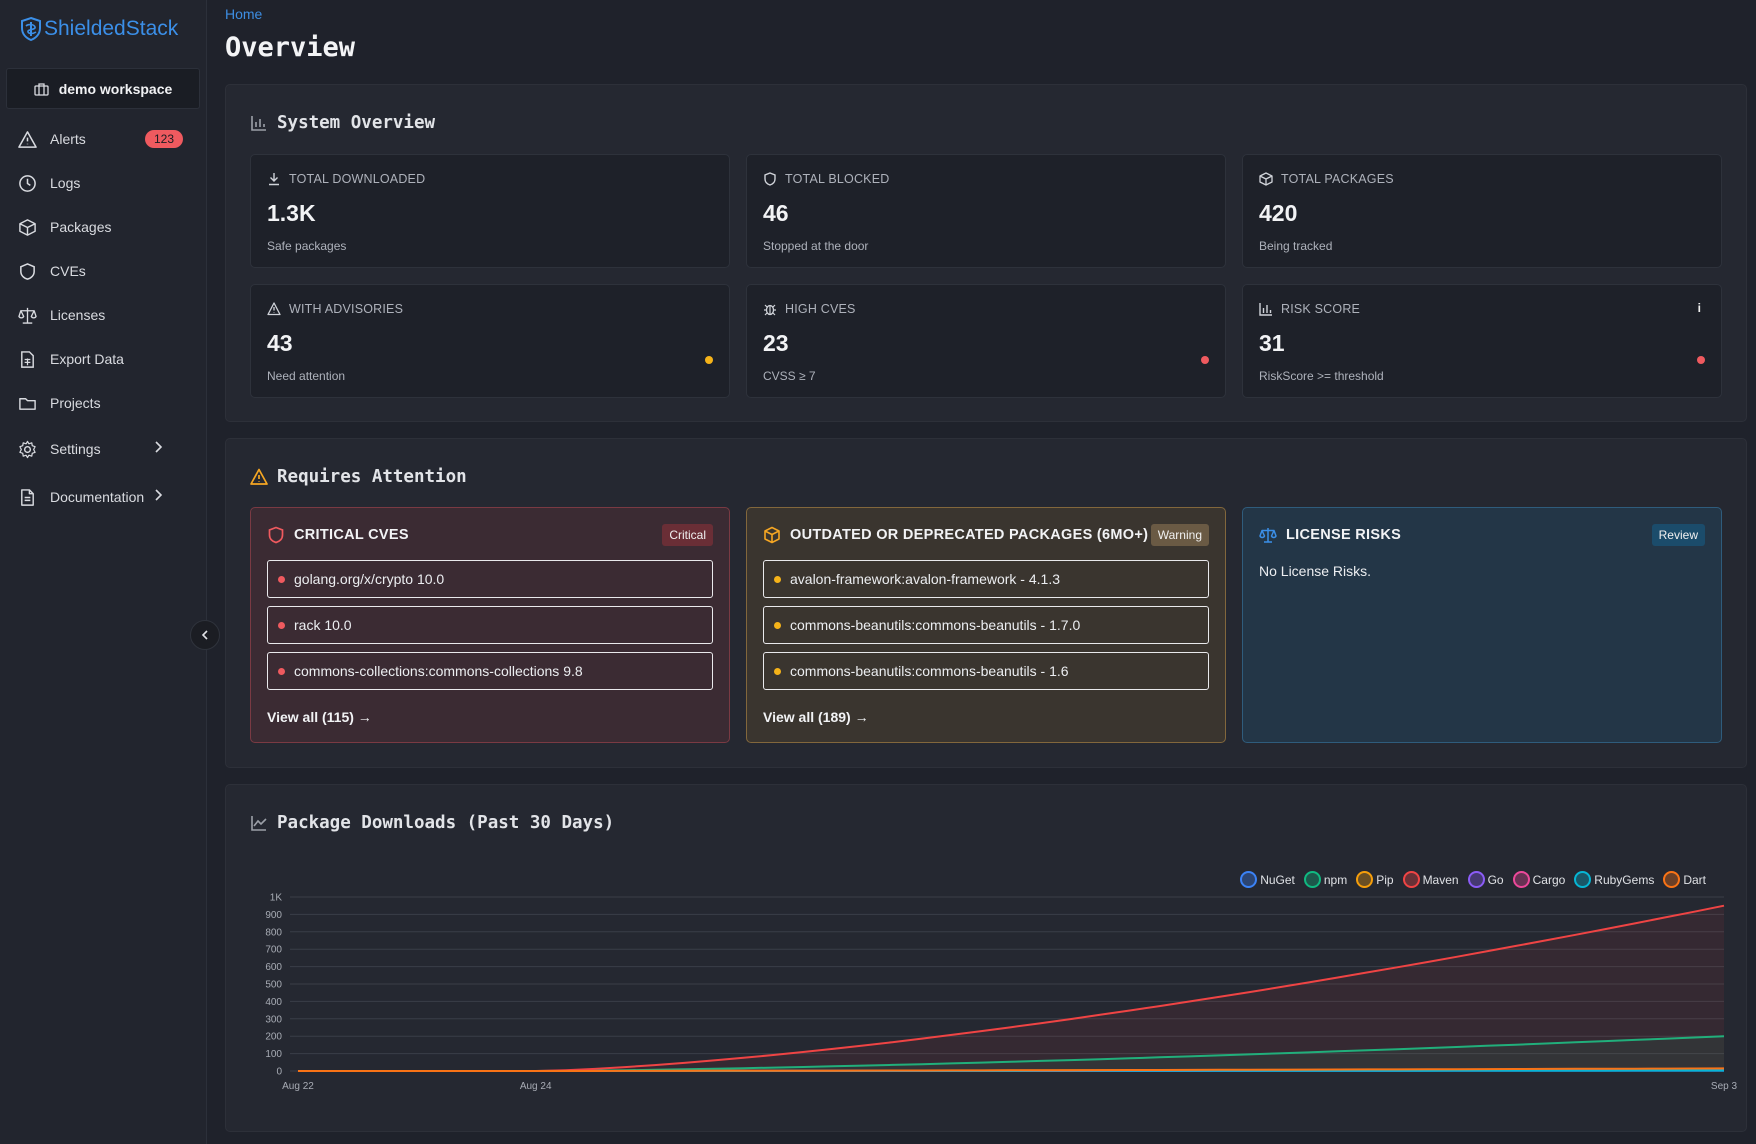 The image size is (1756, 1144). What do you see at coordinates (432, 823) in the screenshot?
I see `section-title: Package Downloads (Past 30 Days)` at bounding box center [432, 823].